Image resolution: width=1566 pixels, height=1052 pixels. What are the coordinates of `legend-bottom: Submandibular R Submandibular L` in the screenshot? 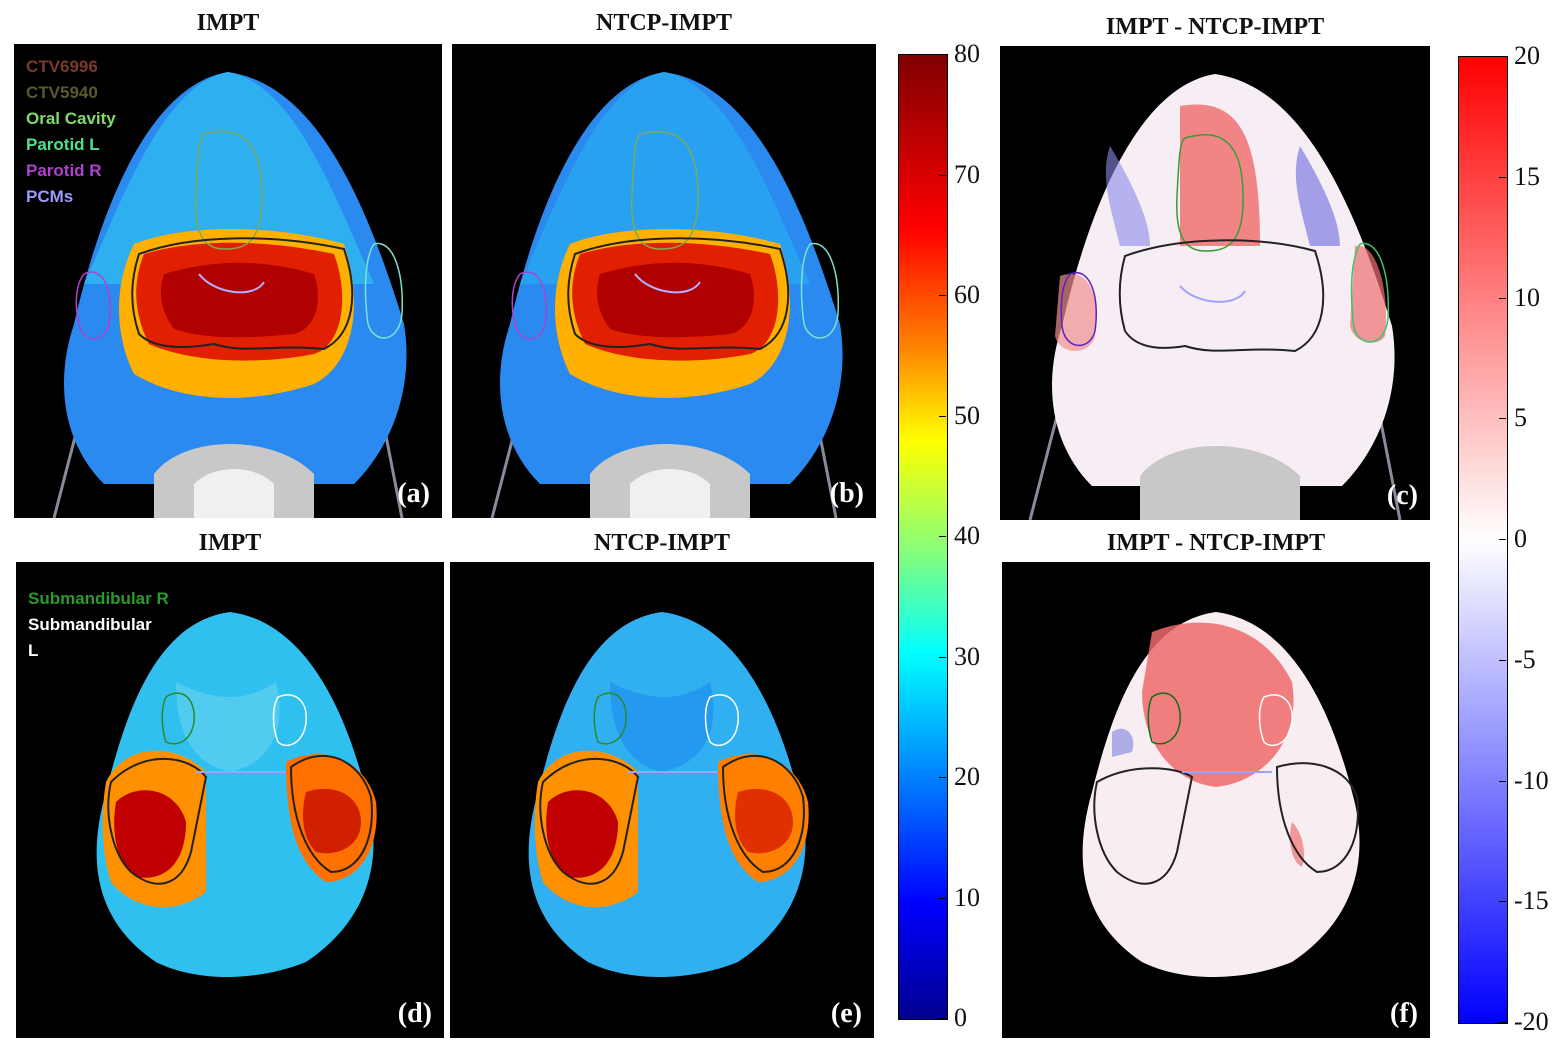 It's located at (98, 625).